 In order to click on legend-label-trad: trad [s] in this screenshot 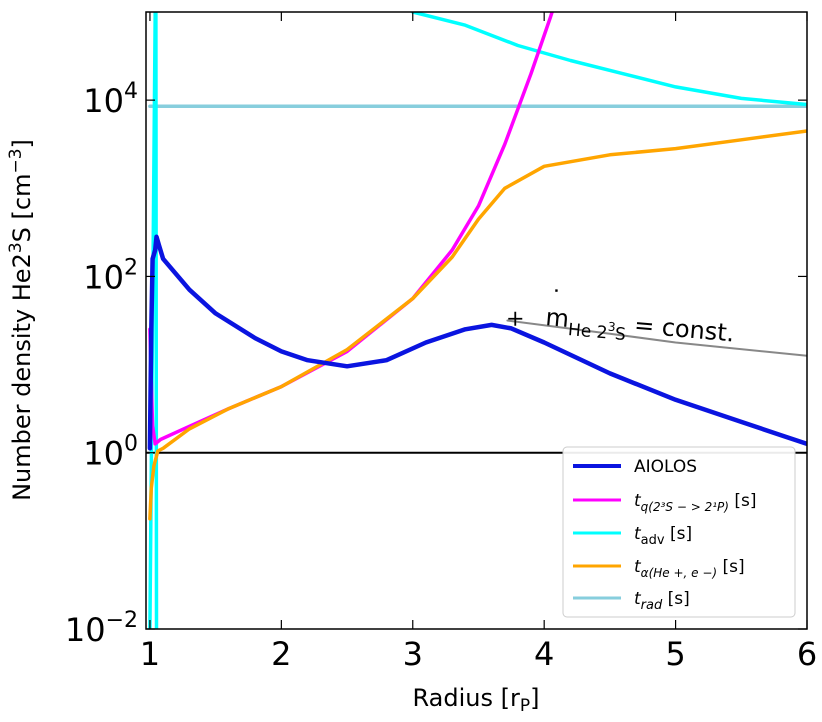, I will do `click(662, 601)`.